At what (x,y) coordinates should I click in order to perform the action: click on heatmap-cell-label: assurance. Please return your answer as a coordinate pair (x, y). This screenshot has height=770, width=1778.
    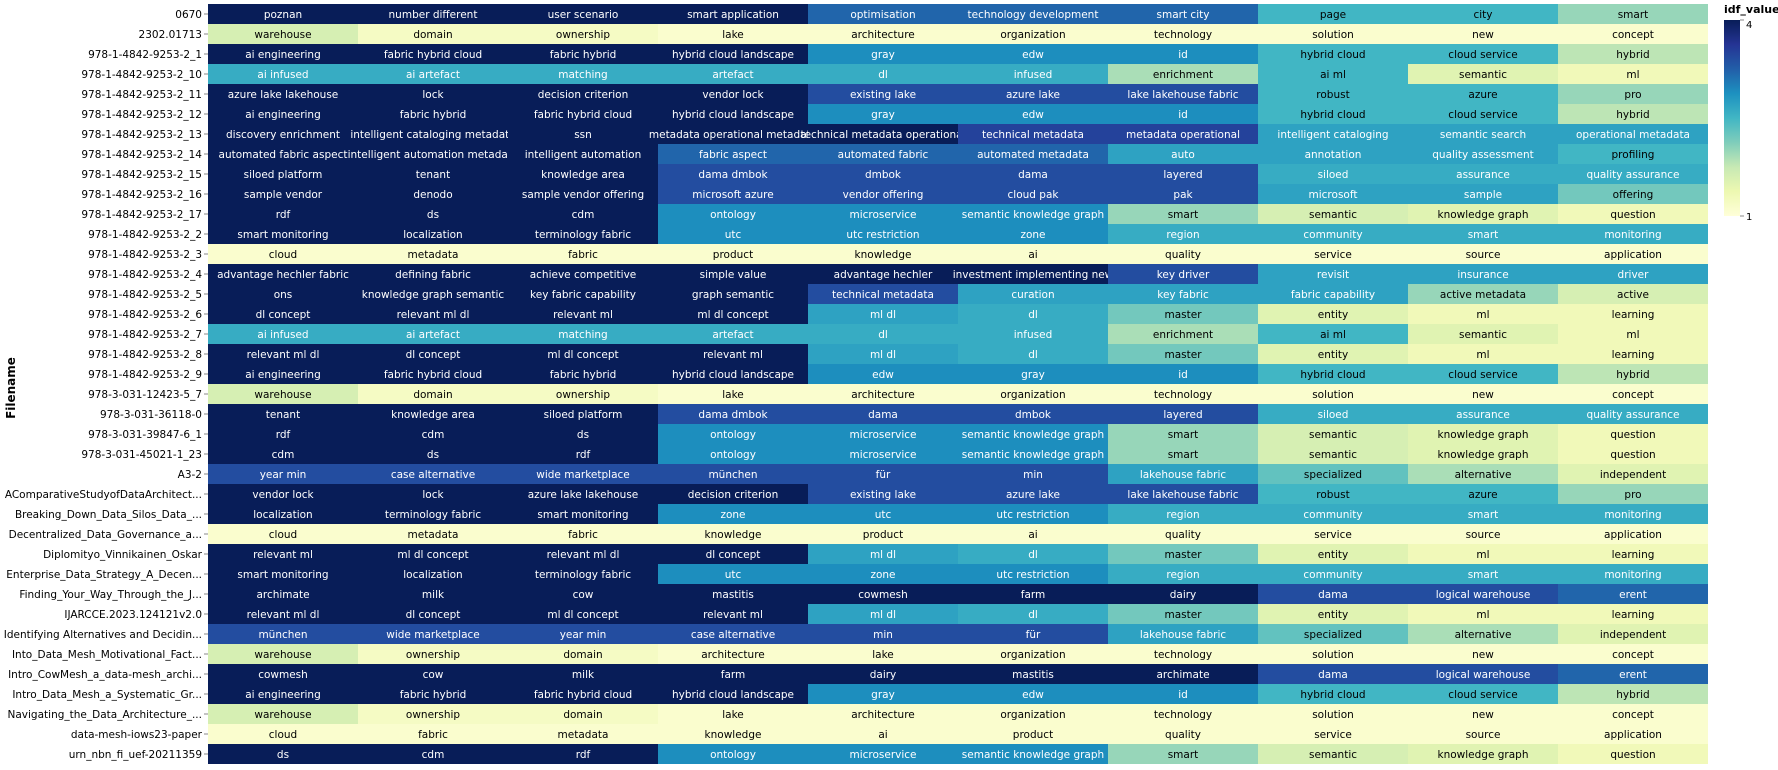
    Looking at the image, I should click on (1483, 415).